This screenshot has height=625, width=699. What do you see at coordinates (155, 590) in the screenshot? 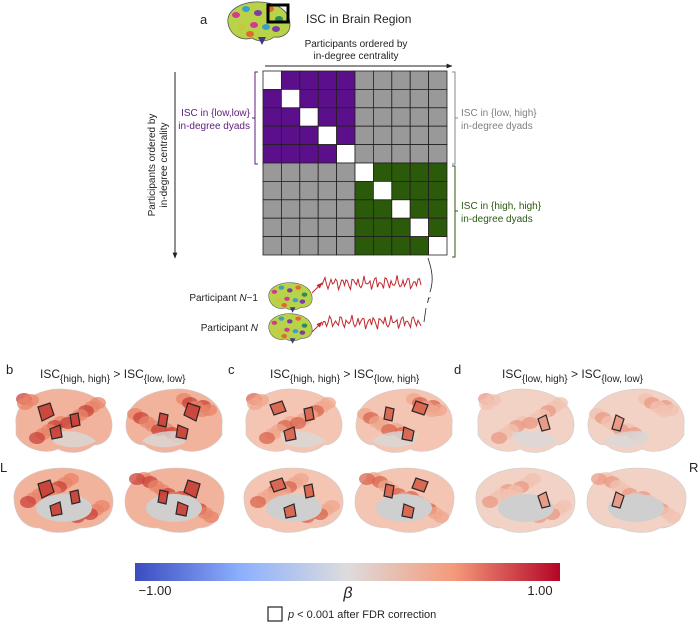
I see `colorbar-tick: −1.00` at bounding box center [155, 590].